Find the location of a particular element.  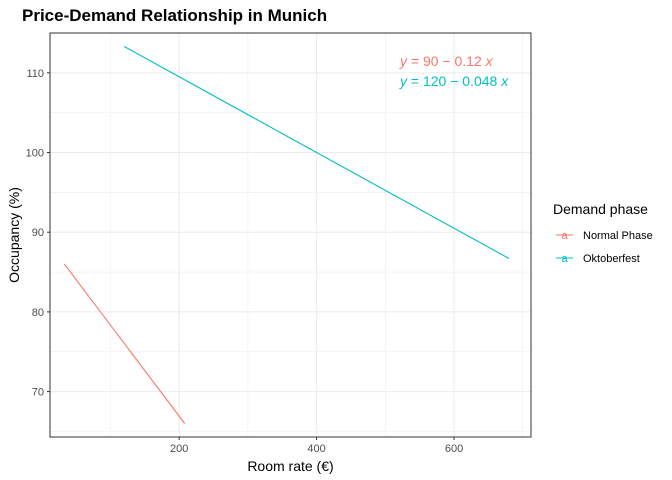

y-tick-label: 90 is located at coordinates (38, 233).